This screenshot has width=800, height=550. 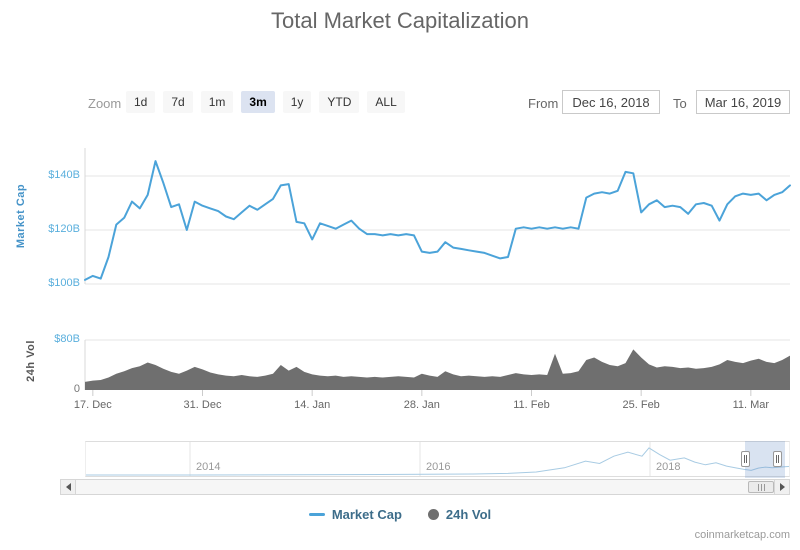 I want to click on from-label: From, so click(x=543, y=103).